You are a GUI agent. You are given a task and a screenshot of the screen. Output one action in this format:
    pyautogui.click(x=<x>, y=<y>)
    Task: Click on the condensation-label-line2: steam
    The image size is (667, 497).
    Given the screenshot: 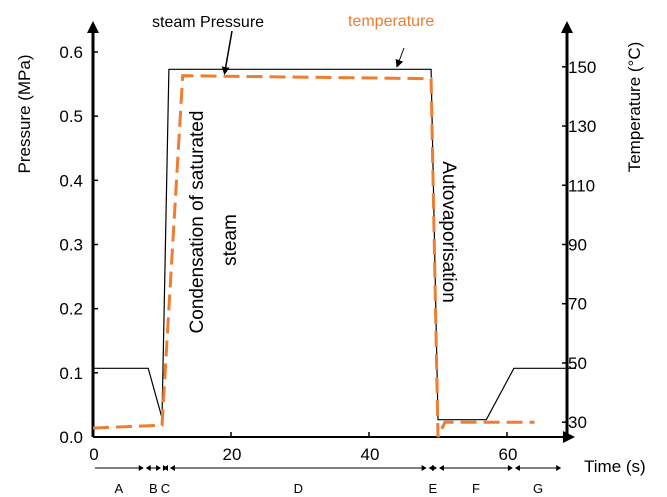 What is the action you would take?
    pyautogui.click(x=230, y=240)
    